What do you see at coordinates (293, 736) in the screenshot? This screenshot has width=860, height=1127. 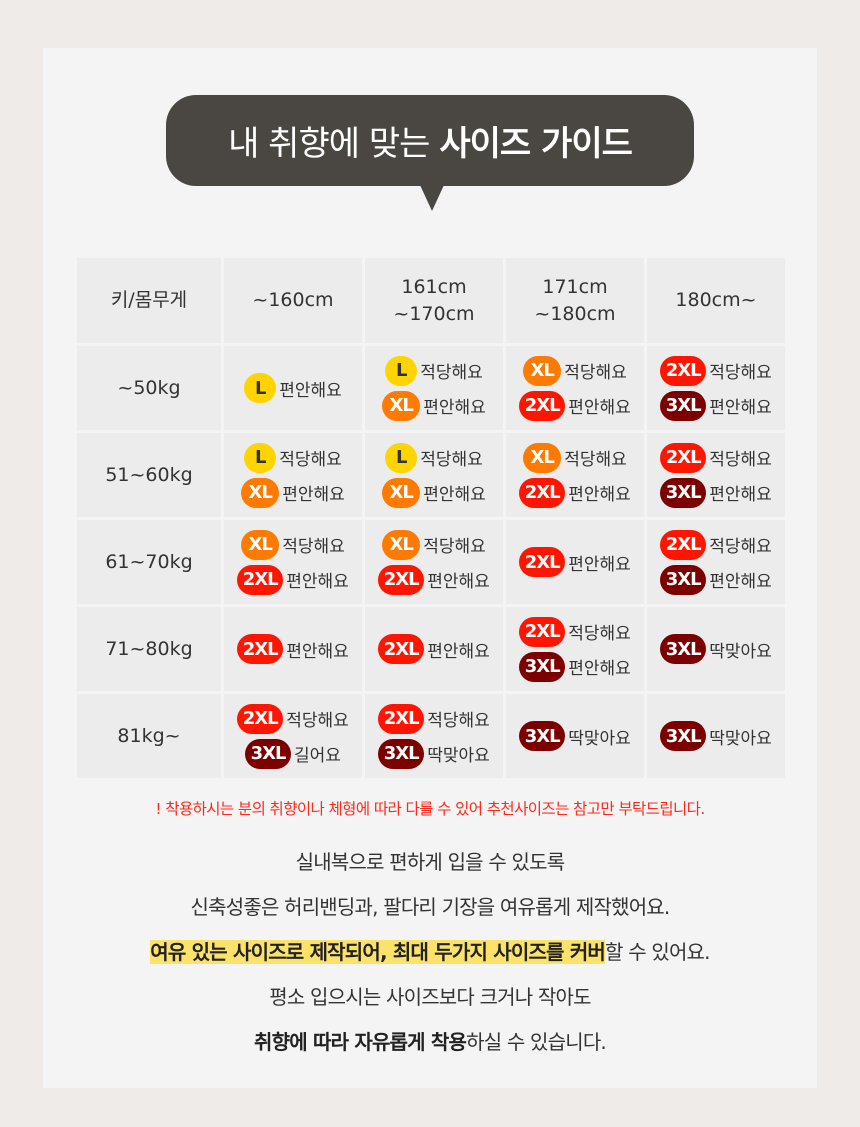 I see `size-cell: 2XL 적당해요 3XL 길어요` at bounding box center [293, 736].